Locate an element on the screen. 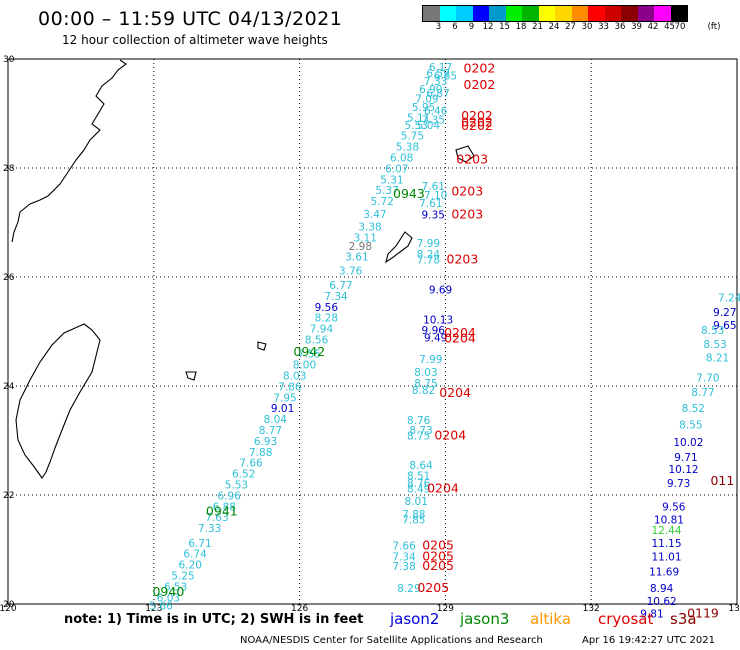  pass-time-label: 0119 is located at coordinates (703, 613).